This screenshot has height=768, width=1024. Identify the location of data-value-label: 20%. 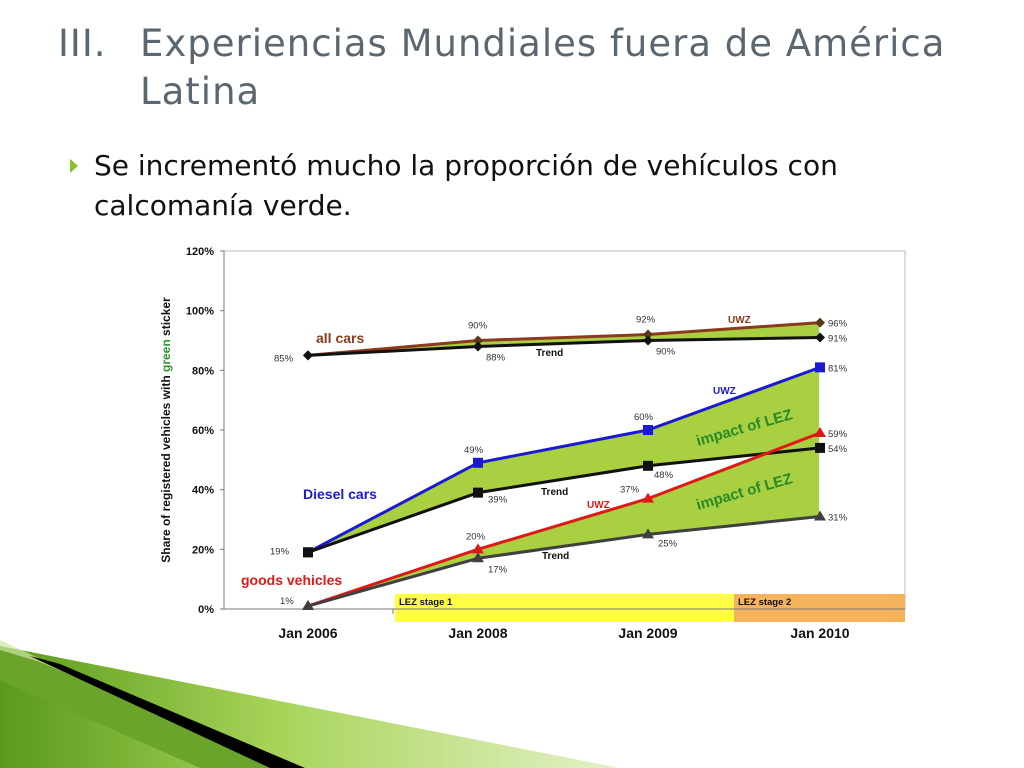
(476, 536).